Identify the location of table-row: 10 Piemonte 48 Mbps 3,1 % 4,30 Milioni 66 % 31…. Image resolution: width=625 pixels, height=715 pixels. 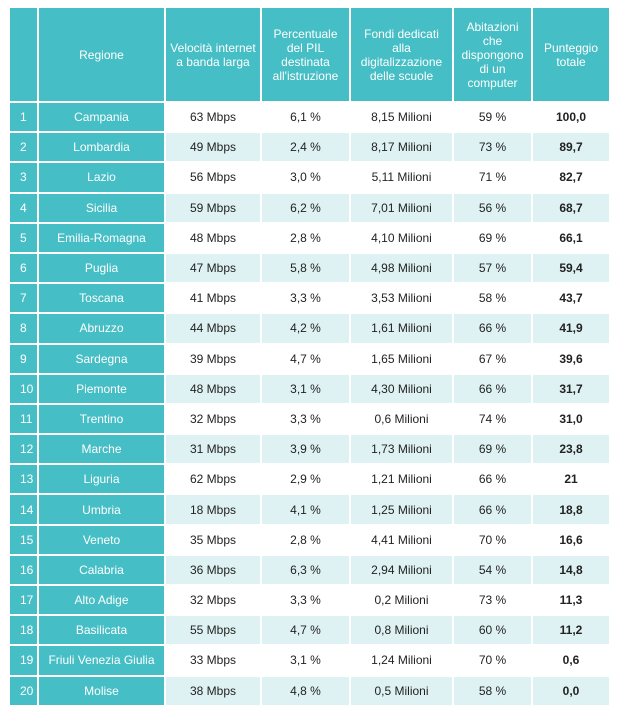
(309, 388).